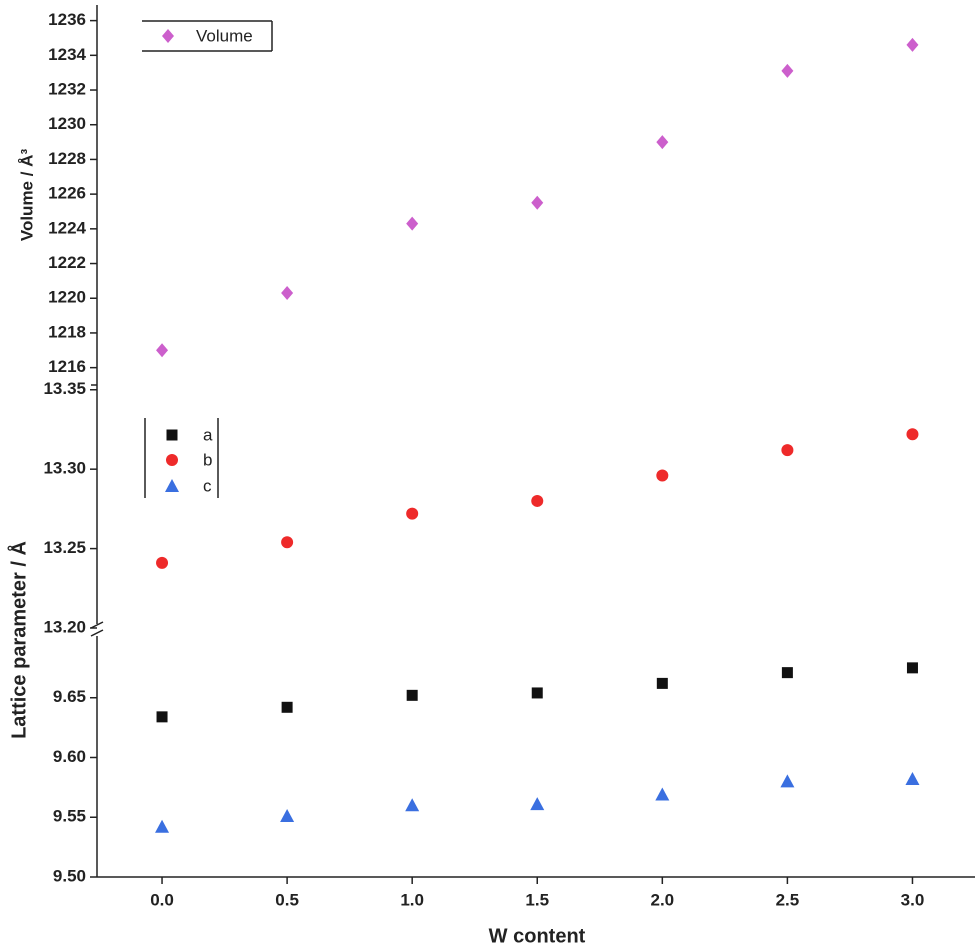 The width and height of the screenshot is (980, 950). What do you see at coordinates (537, 899) in the screenshot?
I see `x-tick-label: 1.5` at bounding box center [537, 899].